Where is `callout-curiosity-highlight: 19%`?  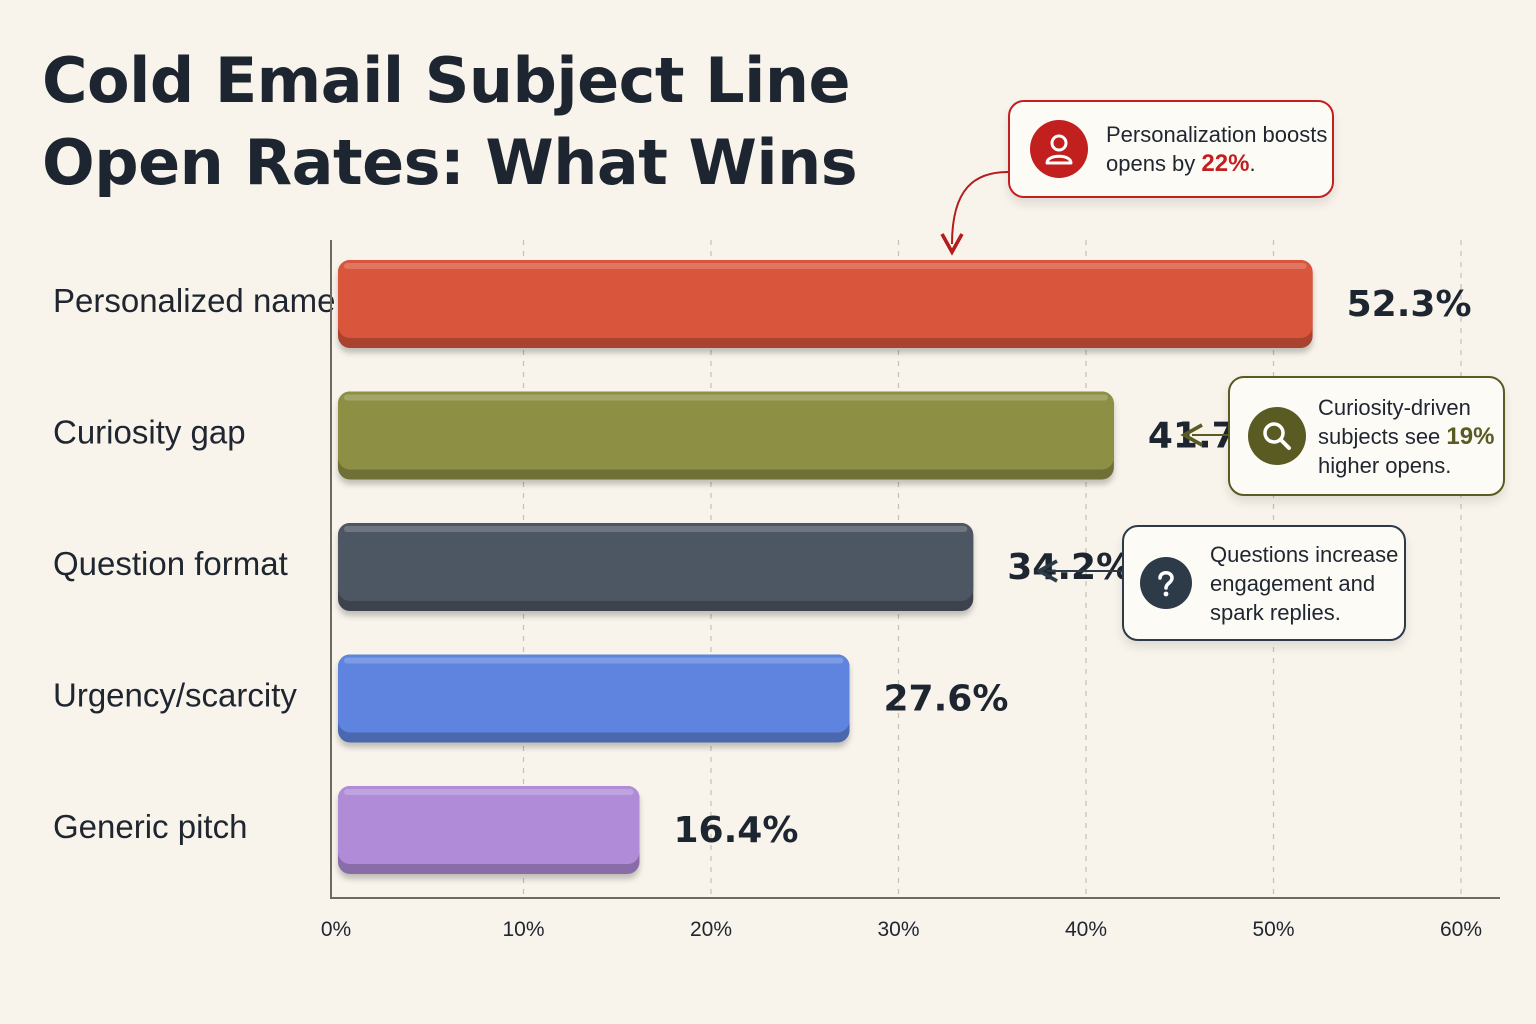
callout-curiosity-highlight: 19% is located at coordinates (1470, 436).